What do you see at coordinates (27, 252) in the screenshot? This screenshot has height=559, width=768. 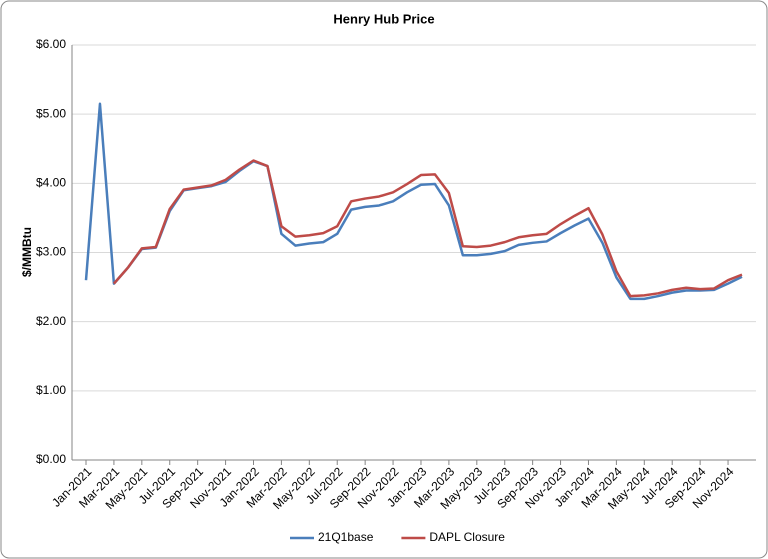 I see `y-axis-label: $/MMBtu` at bounding box center [27, 252].